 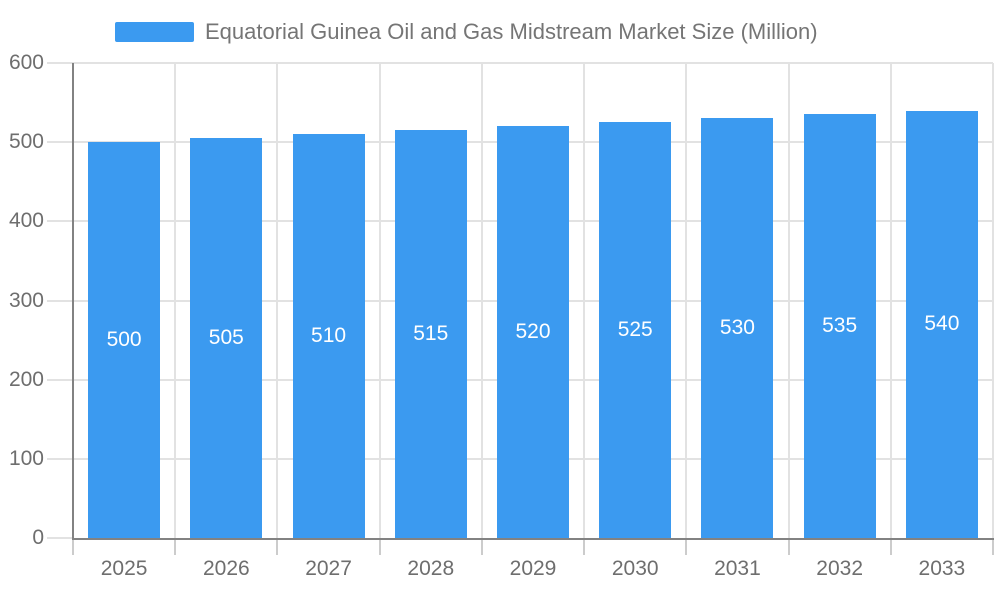 I want to click on bar-value-label: 535, so click(x=840, y=326).